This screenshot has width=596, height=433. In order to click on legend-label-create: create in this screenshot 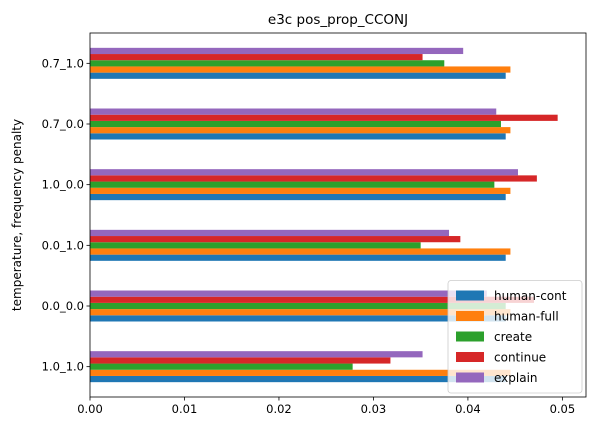, I will do `click(513, 337)`.